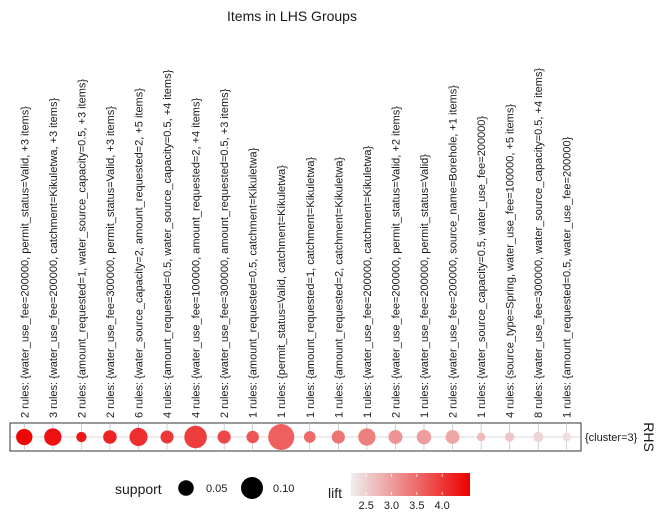  I want to click on chart-title: Items in LHS Groups, so click(292, 16).